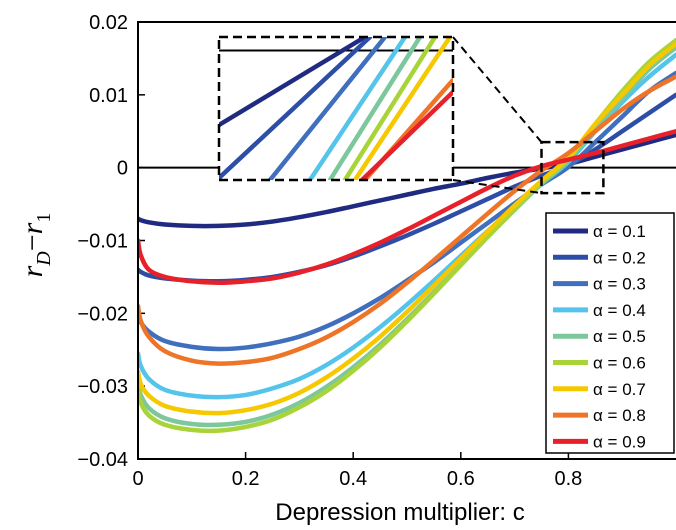  Describe the element at coordinates (497, 187) in the screenshot. I see `zoom-connector-bottom` at that location.